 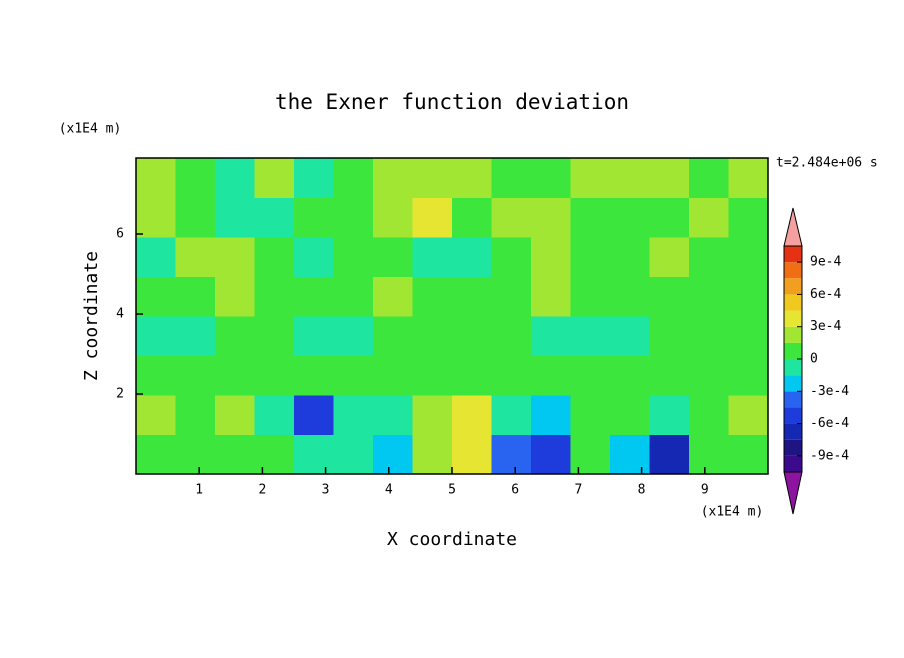 What do you see at coordinates (827, 163) in the screenshot?
I see `time-label: t=2.484e+06 s` at bounding box center [827, 163].